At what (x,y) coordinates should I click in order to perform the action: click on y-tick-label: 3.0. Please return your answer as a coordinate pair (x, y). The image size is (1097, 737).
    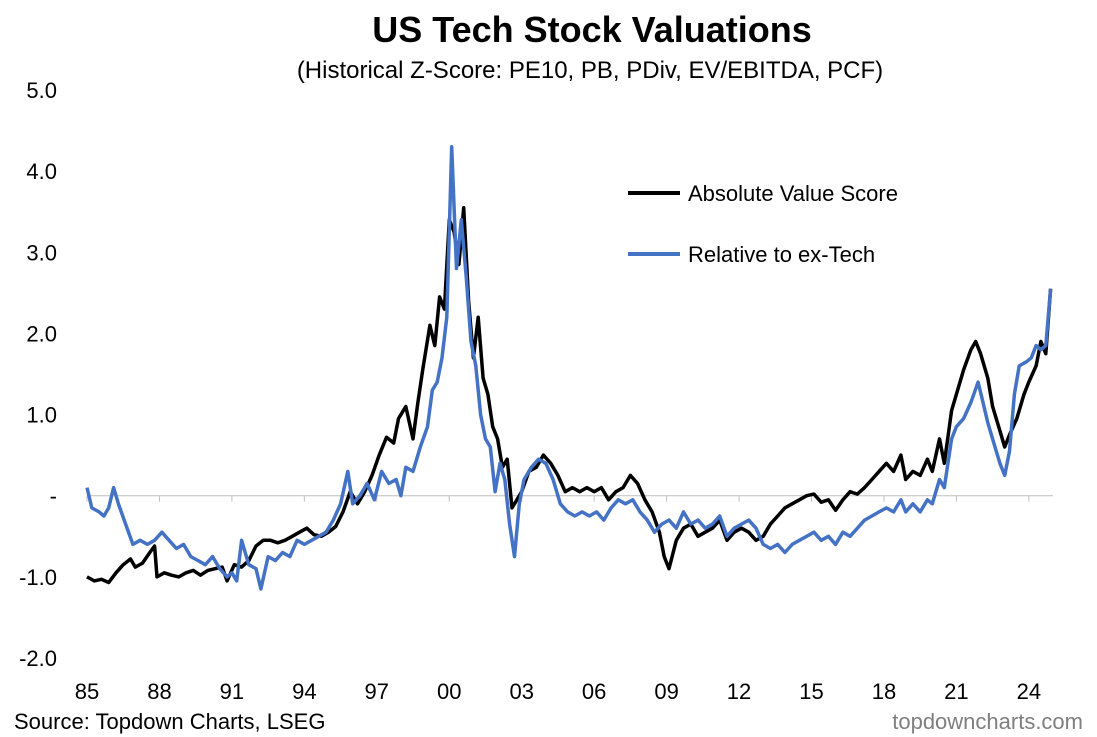
    Looking at the image, I should click on (41, 252).